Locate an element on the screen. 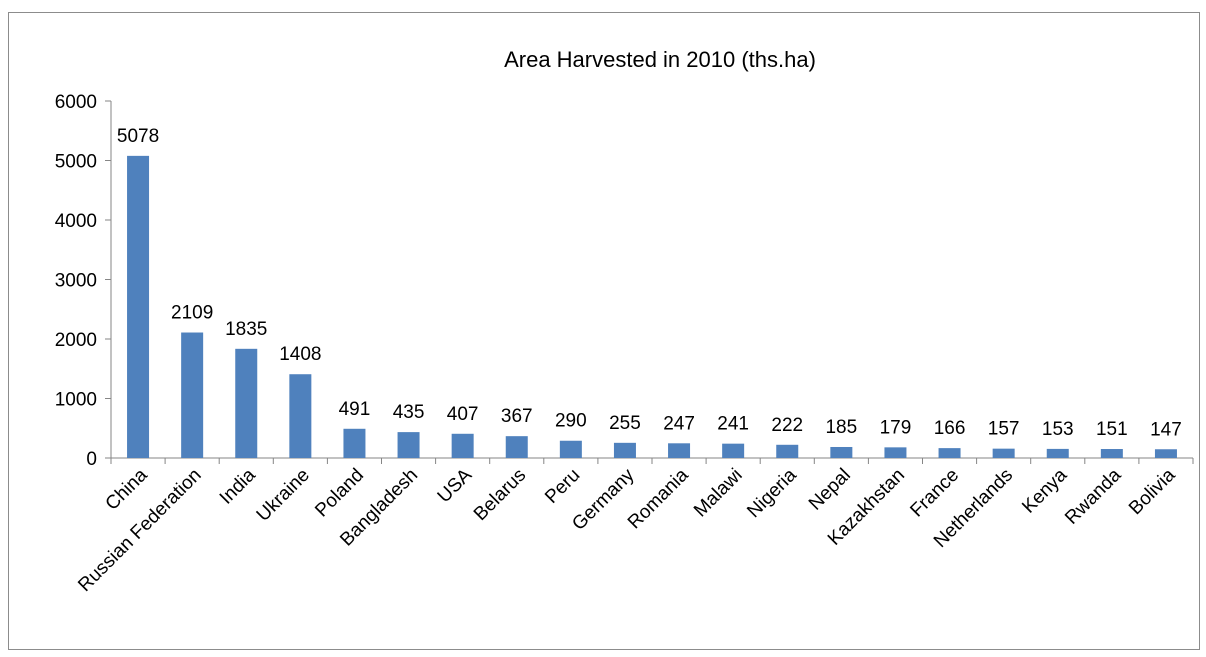  data-label: 147 is located at coordinates (1166, 429).